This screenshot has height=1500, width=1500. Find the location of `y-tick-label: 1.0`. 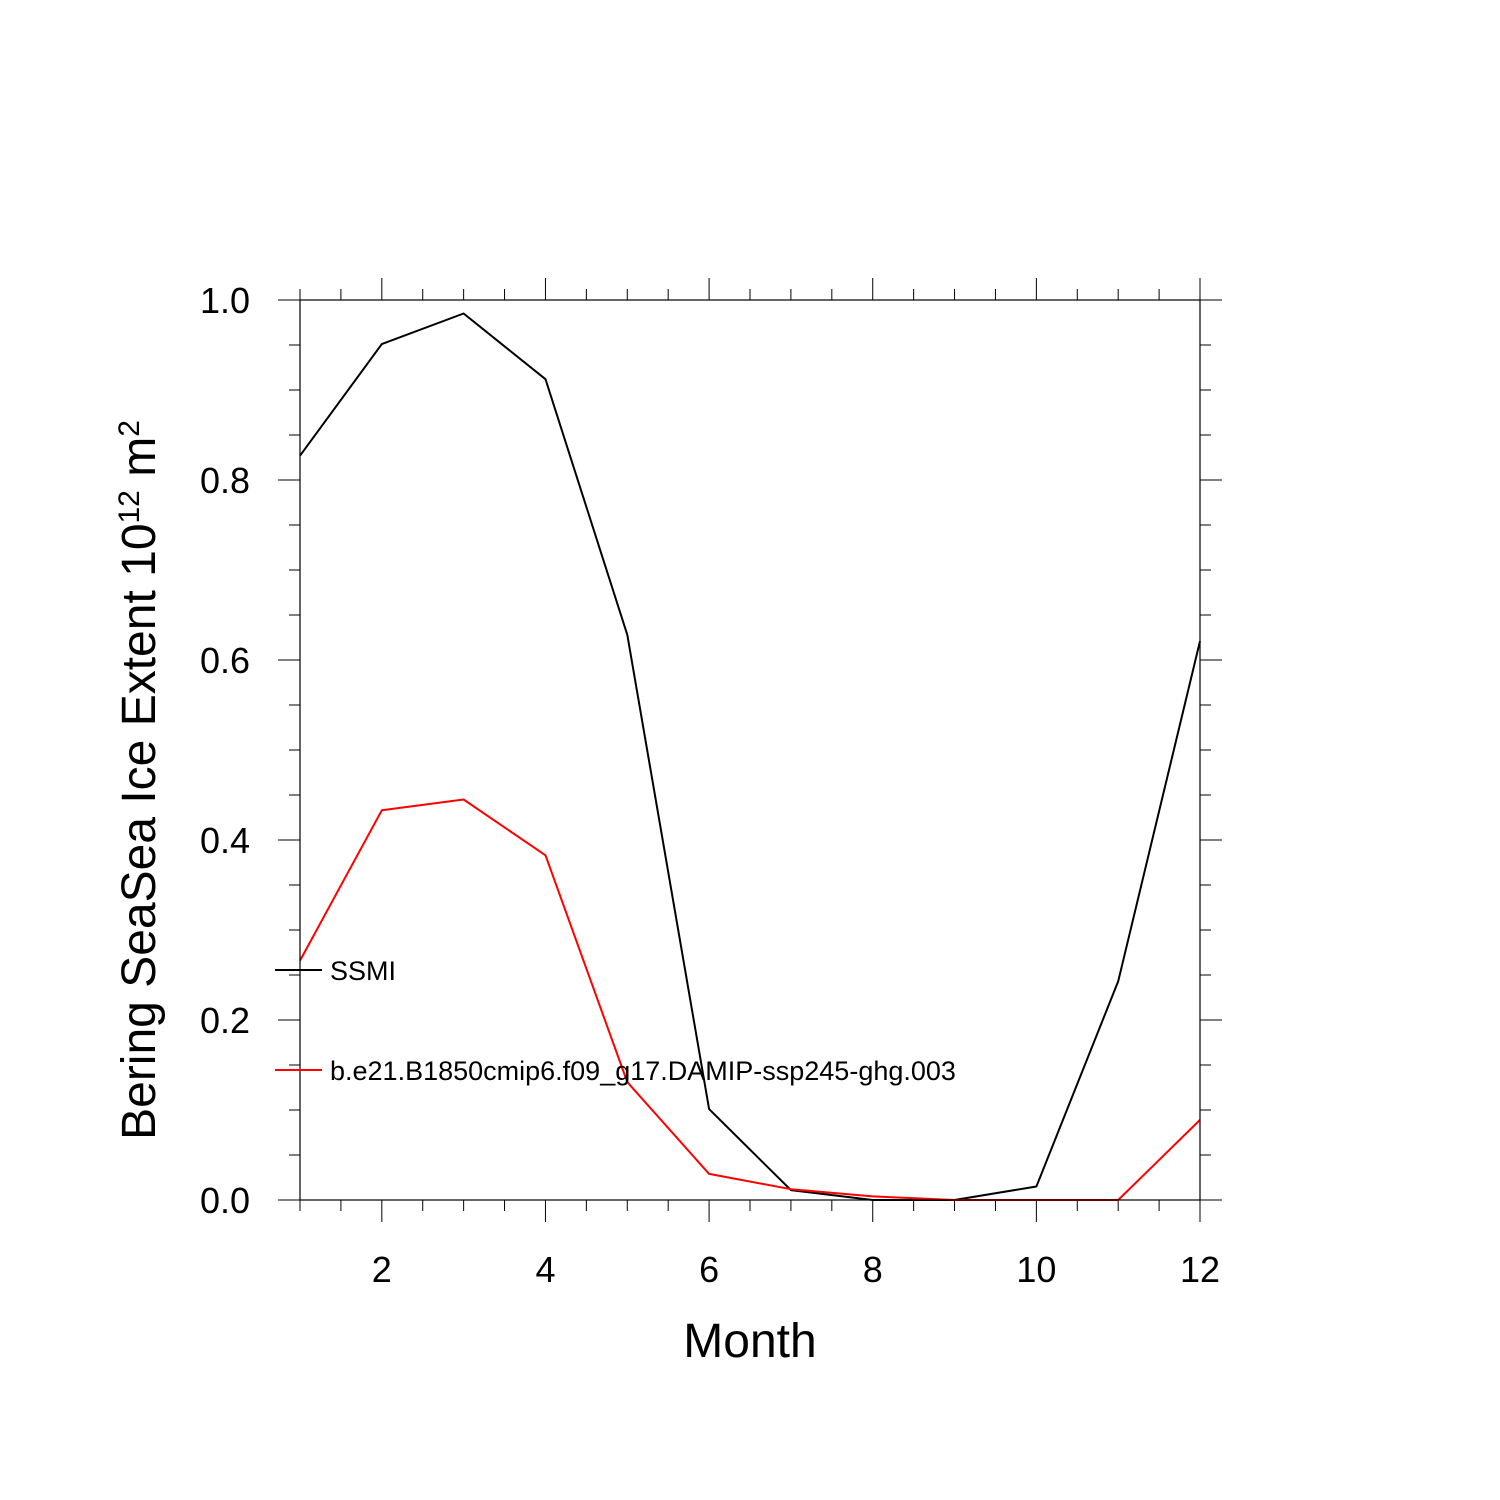

y-tick-label: 1.0 is located at coordinates (225, 300).